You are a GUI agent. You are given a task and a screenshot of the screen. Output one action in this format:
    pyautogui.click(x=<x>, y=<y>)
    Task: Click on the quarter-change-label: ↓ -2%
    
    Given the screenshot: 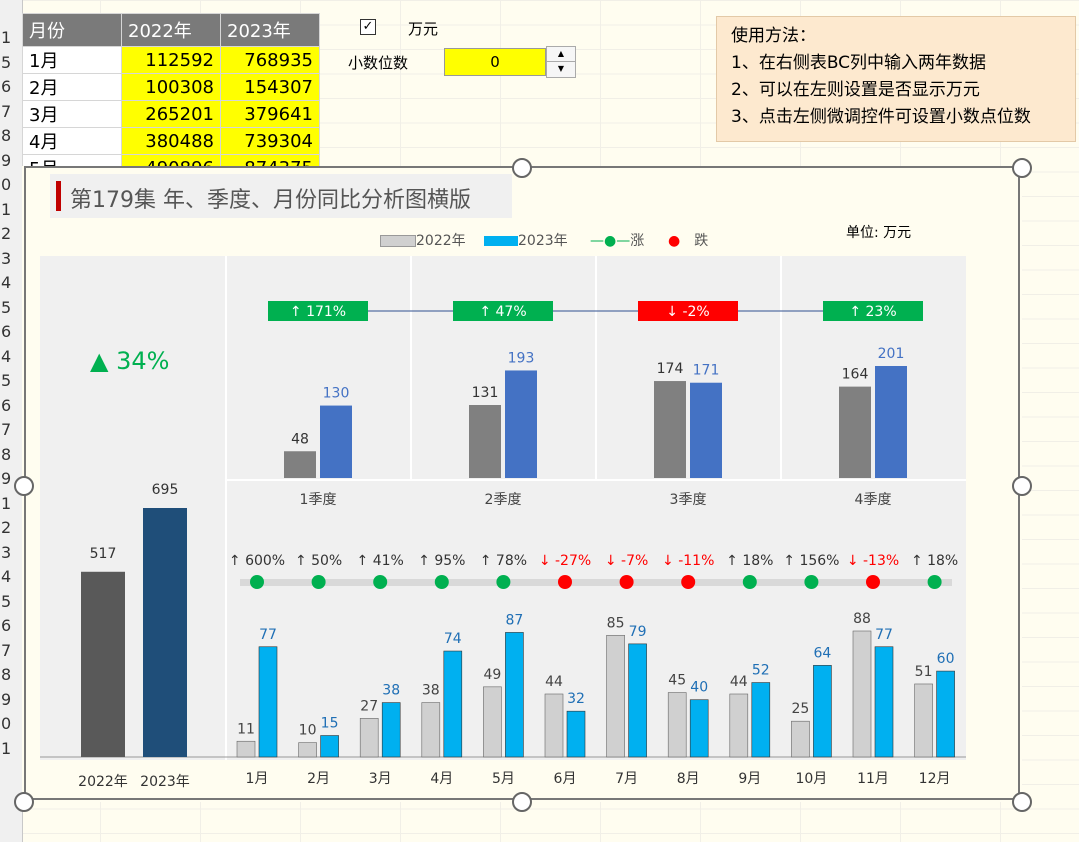 What is the action you would take?
    pyautogui.click(x=687, y=312)
    